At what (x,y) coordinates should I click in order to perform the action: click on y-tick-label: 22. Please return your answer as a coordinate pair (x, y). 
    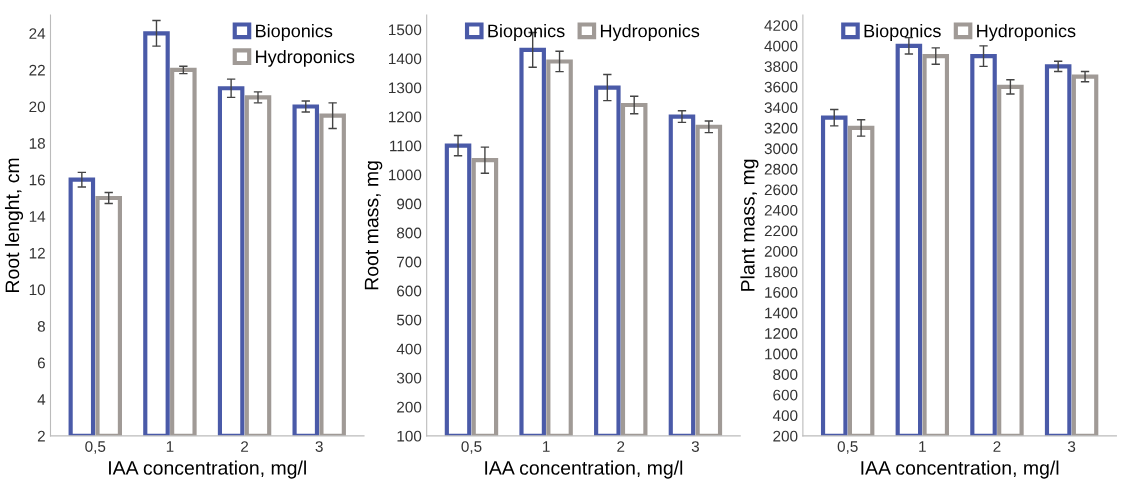
    Looking at the image, I should click on (37, 70).